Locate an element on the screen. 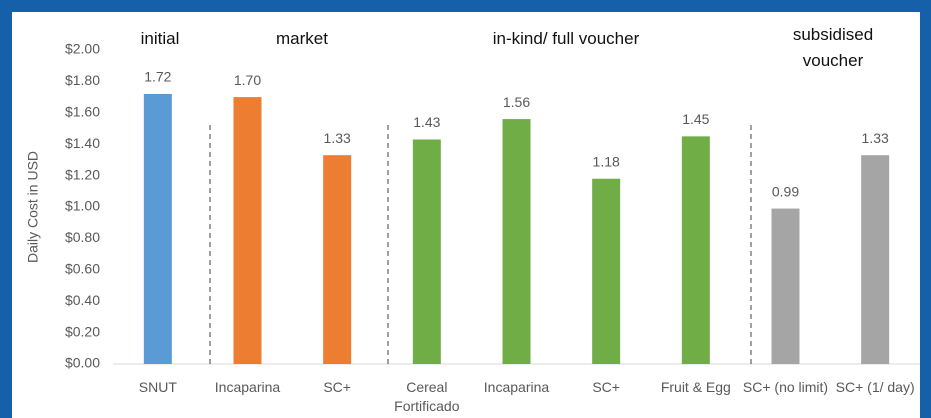 The width and height of the screenshot is (931, 418). group-label: market is located at coordinates (302, 38).